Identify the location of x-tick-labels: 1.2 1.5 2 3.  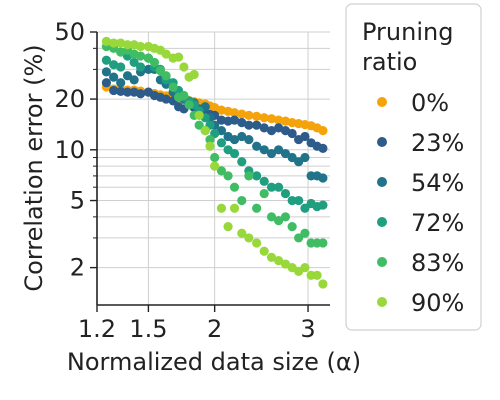
(197, 329).